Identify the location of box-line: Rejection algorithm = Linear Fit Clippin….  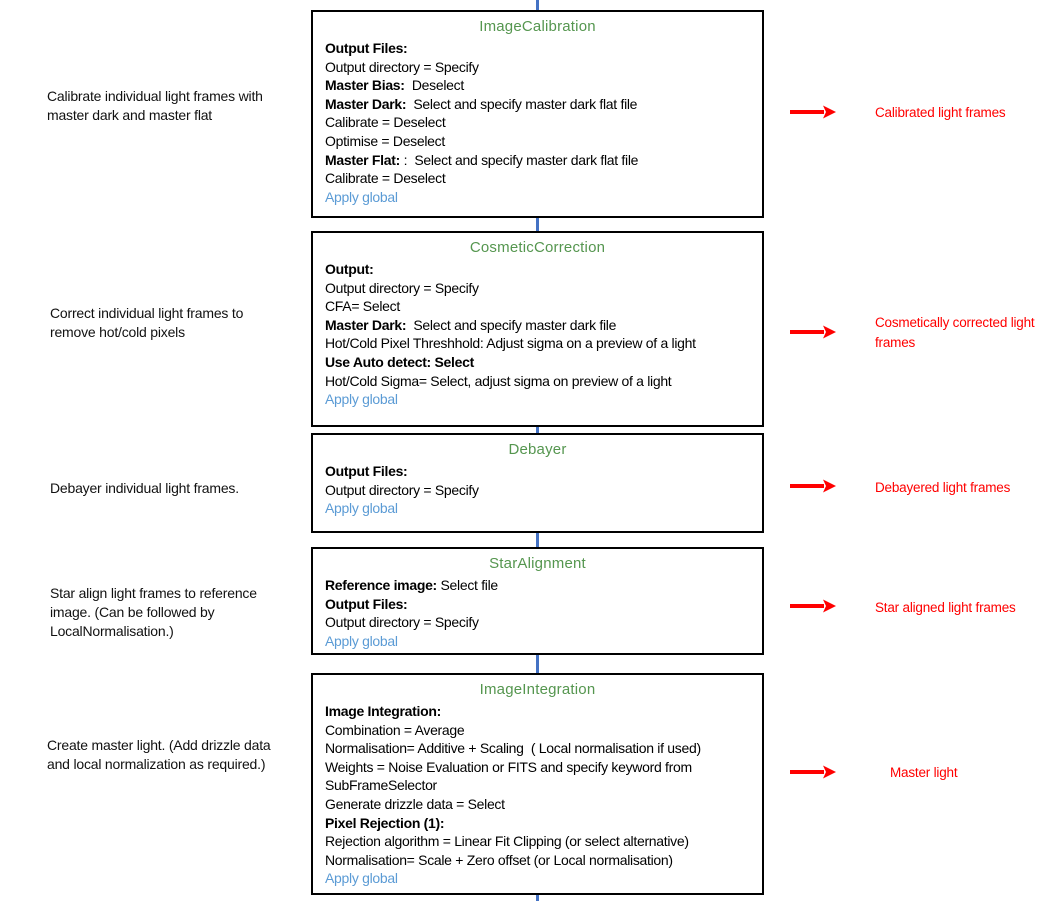
(537, 841).